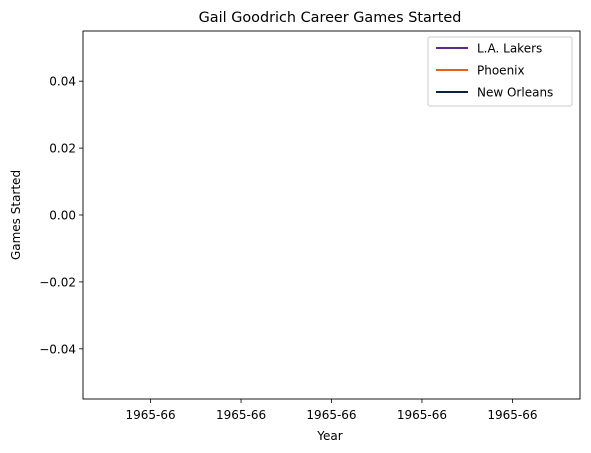  Describe the element at coordinates (57, 349) in the screenshot. I see `y-tick-label: −0.04` at that location.